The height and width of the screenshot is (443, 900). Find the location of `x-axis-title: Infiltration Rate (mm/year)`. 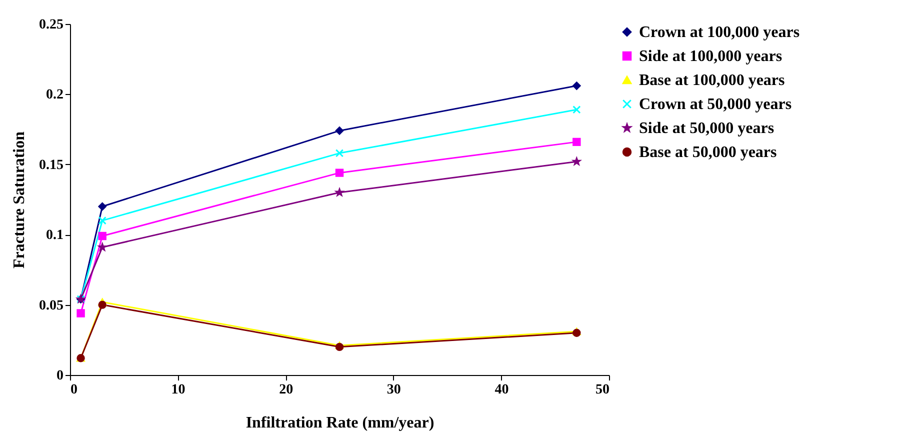

x-axis-title: Infiltration Rate (mm/year) is located at coordinates (340, 423).